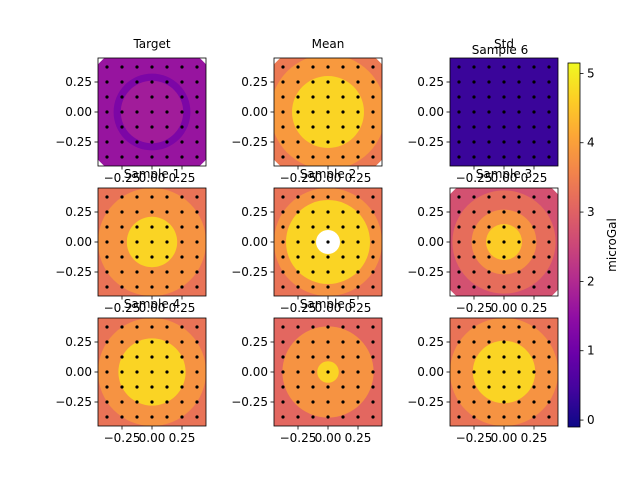 The height and width of the screenshot is (480, 640). I want to click on x-tick-label: −0.25, so click(474, 308).